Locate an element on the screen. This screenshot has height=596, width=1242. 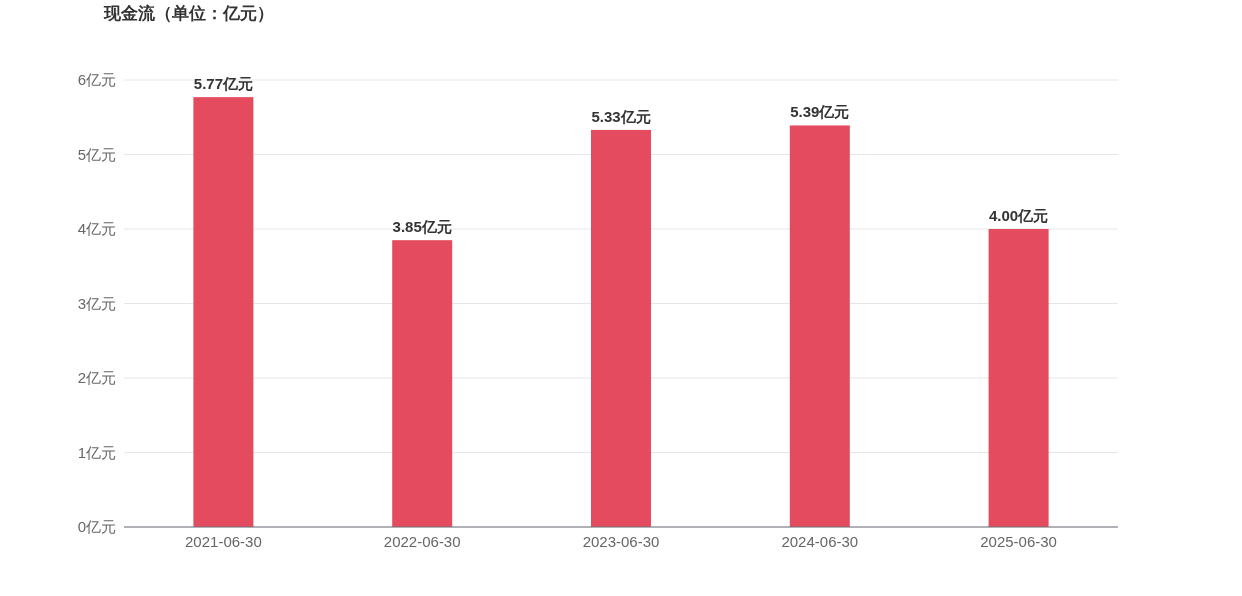
data-label: 5.39亿元 is located at coordinates (820, 112).